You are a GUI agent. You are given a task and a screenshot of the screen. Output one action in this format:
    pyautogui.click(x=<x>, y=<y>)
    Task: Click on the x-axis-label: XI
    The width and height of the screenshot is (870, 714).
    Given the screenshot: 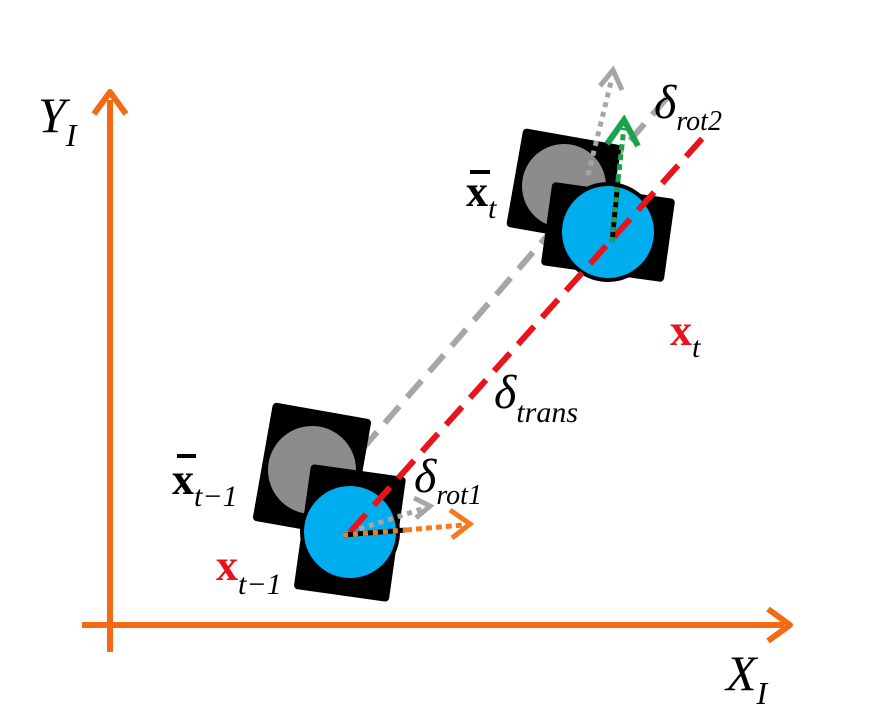 What is the action you would take?
    pyautogui.click(x=746, y=678)
    